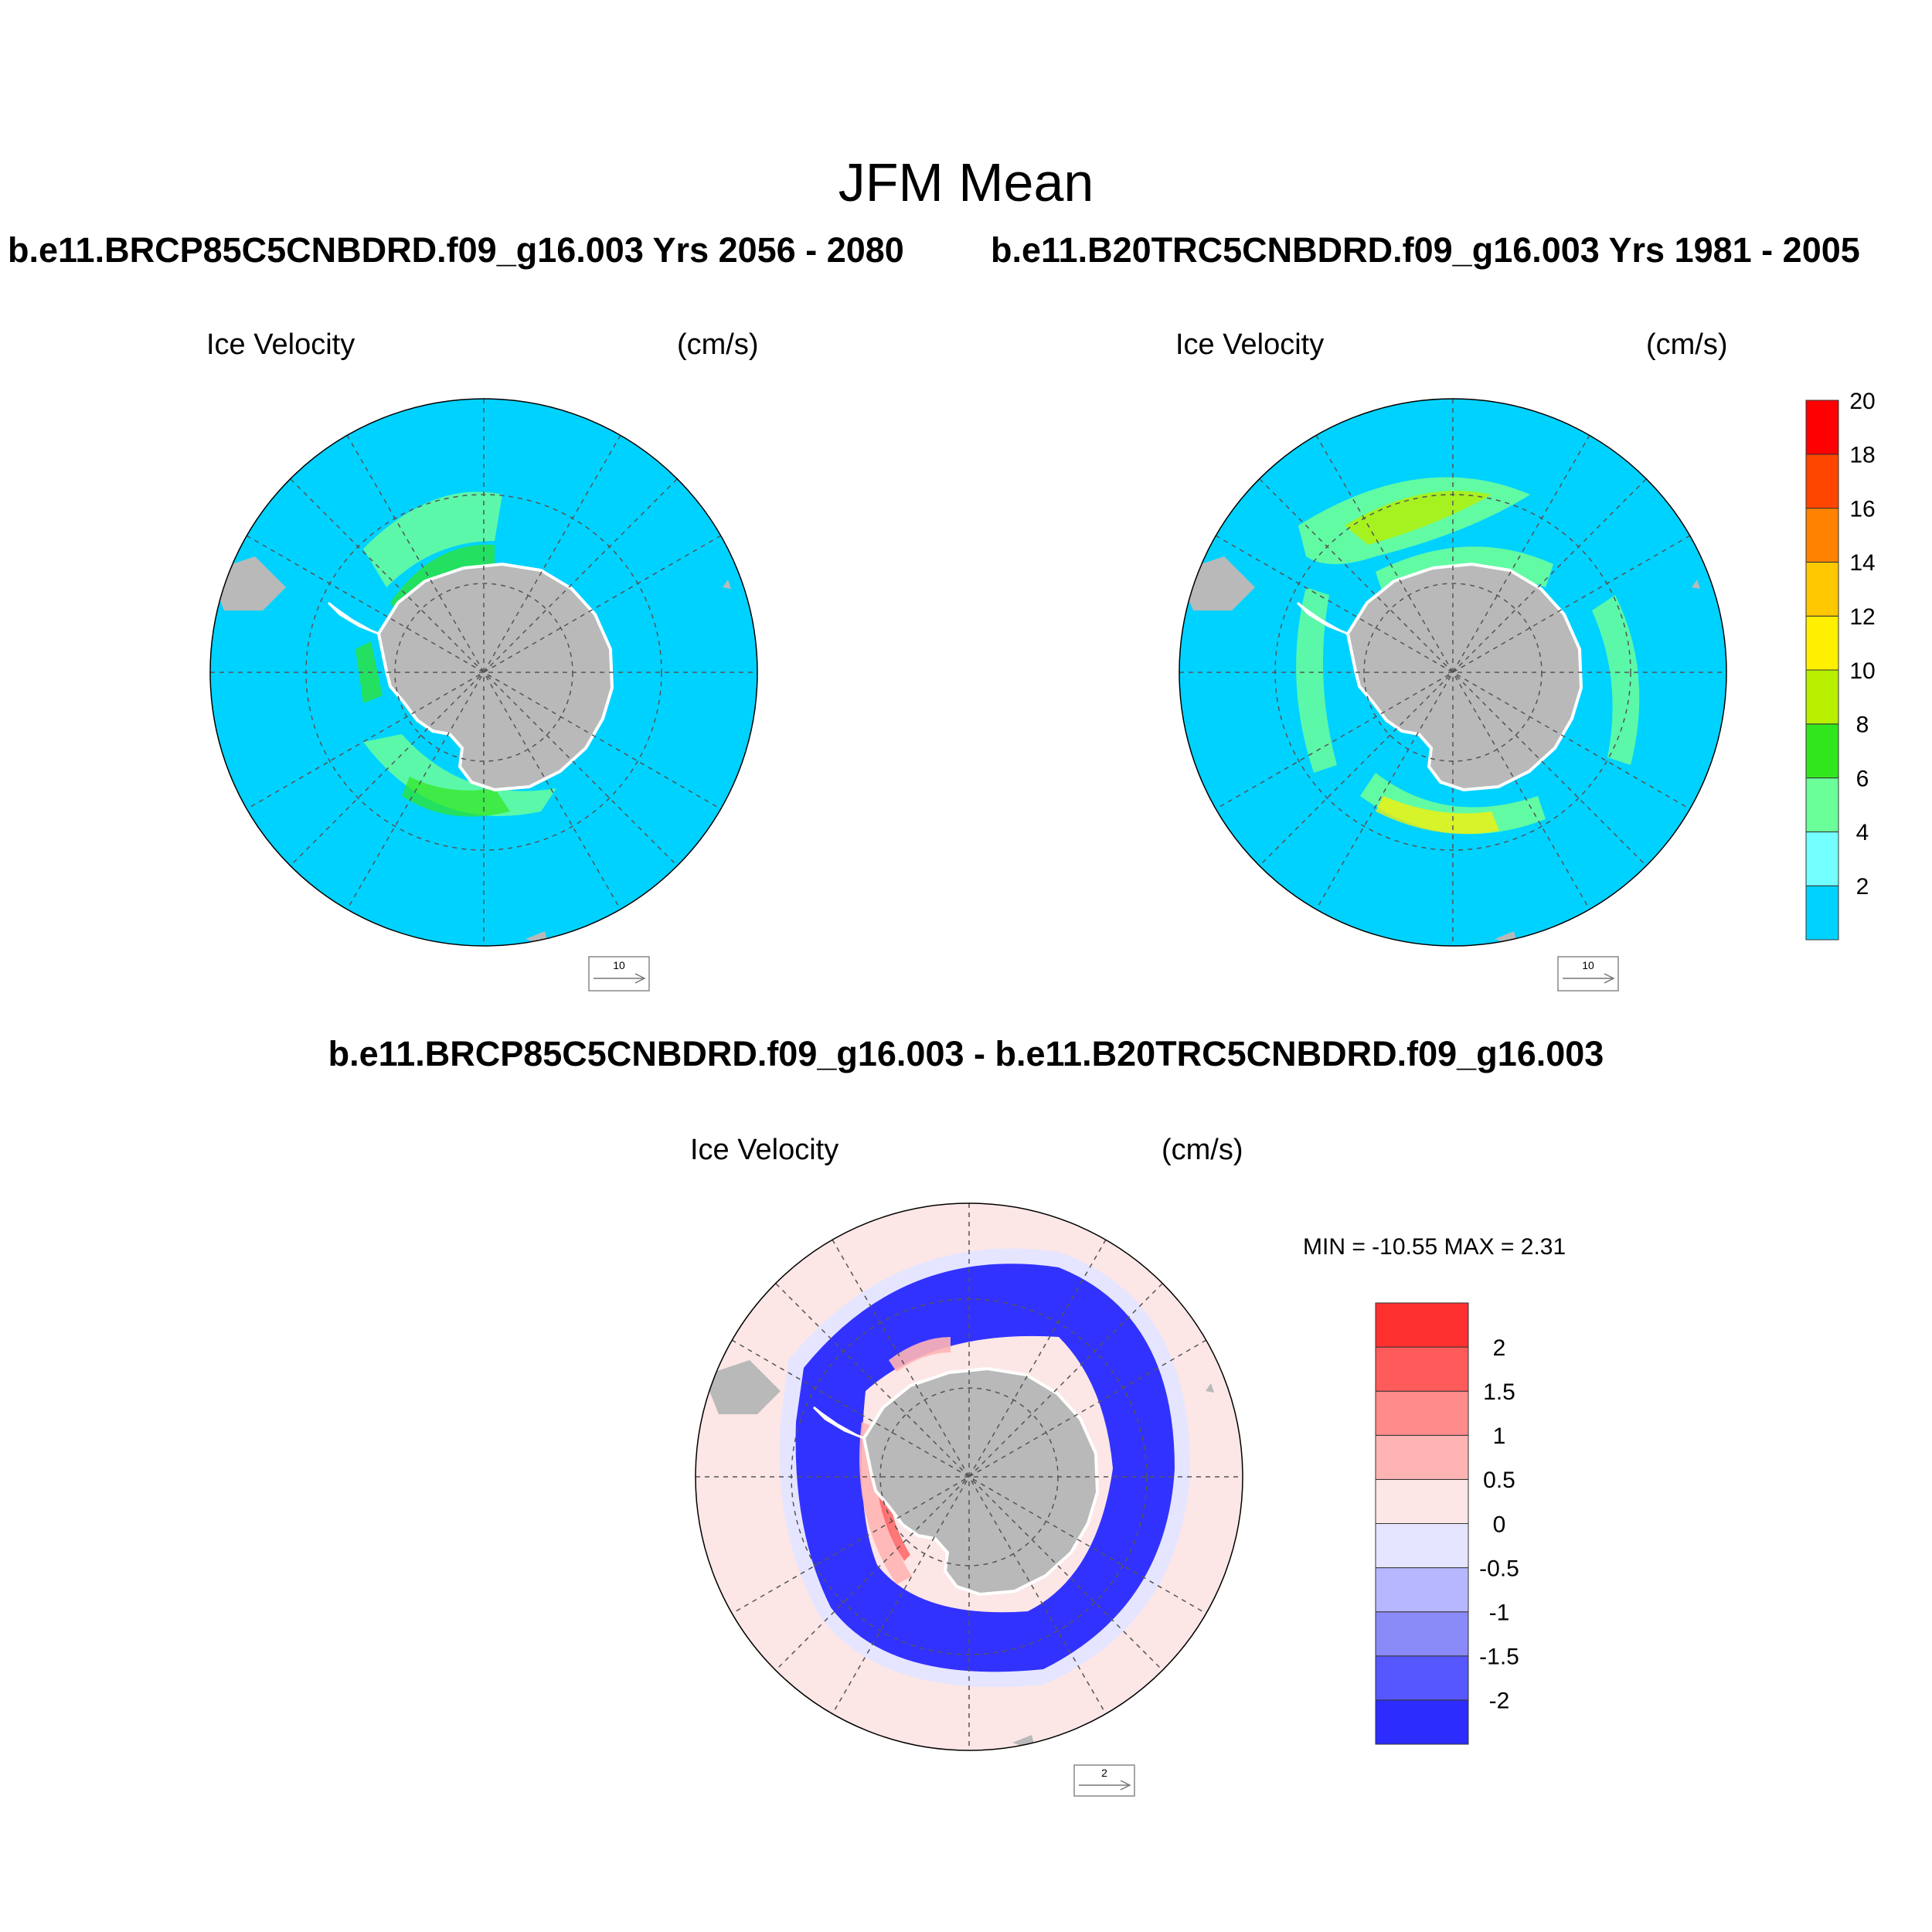 The width and height of the screenshot is (1932, 1932). I want to click on top-left-polar-map, so click(484, 673).